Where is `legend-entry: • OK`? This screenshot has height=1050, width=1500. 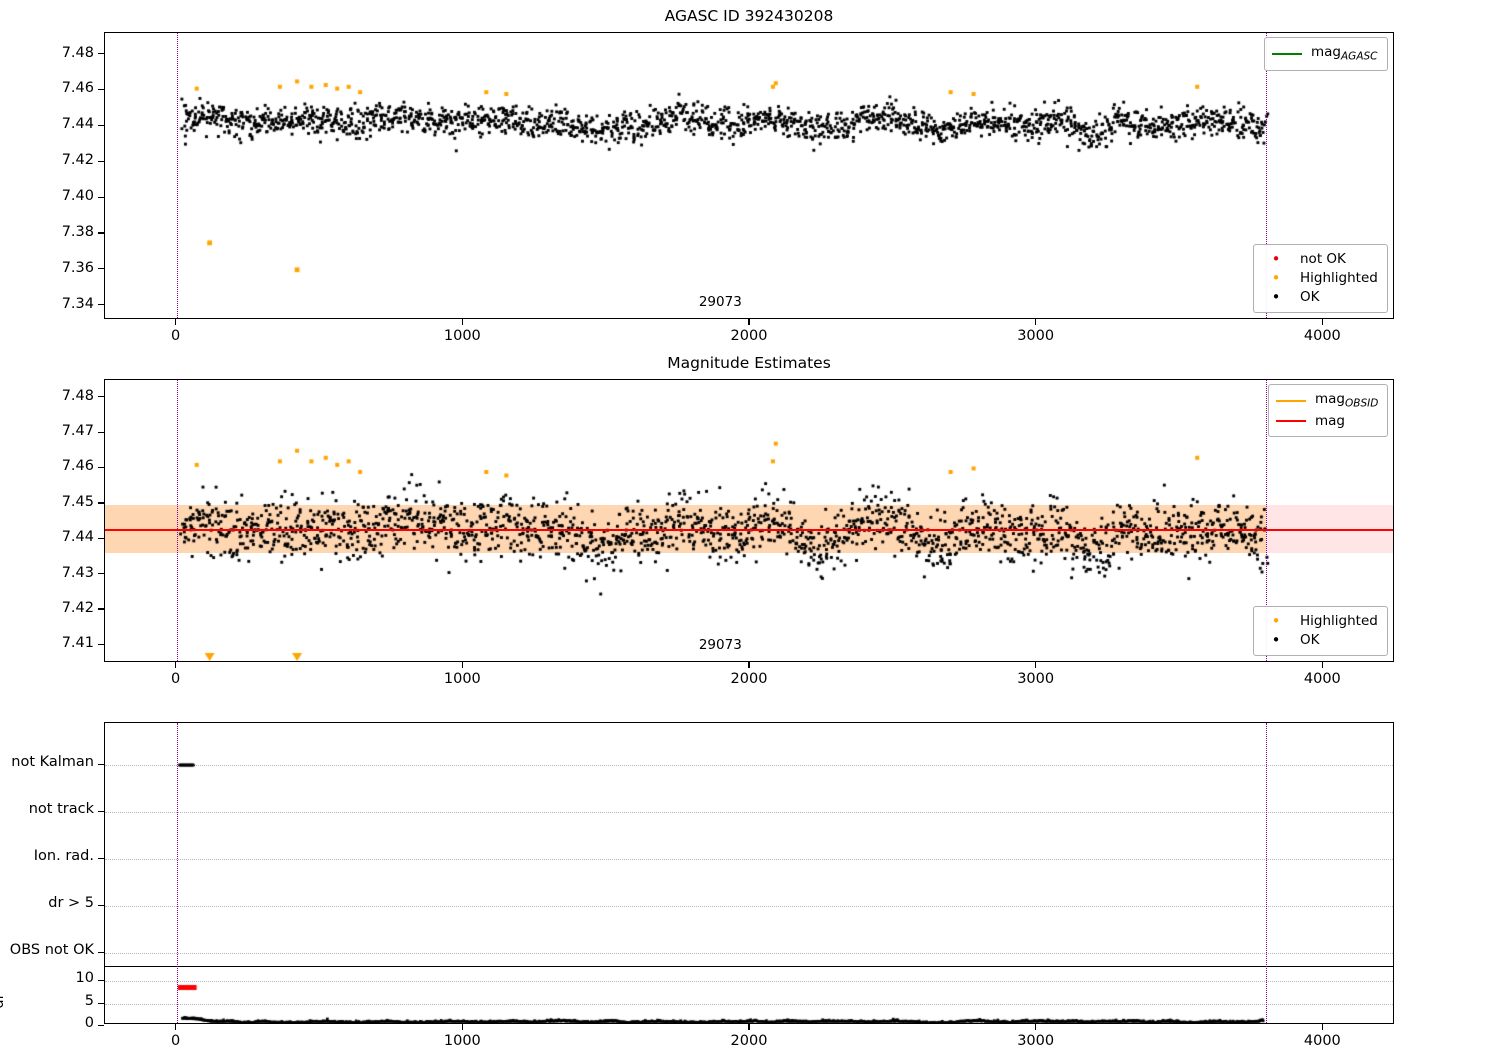
legend-entry: • OK is located at coordinates (1319, 640).